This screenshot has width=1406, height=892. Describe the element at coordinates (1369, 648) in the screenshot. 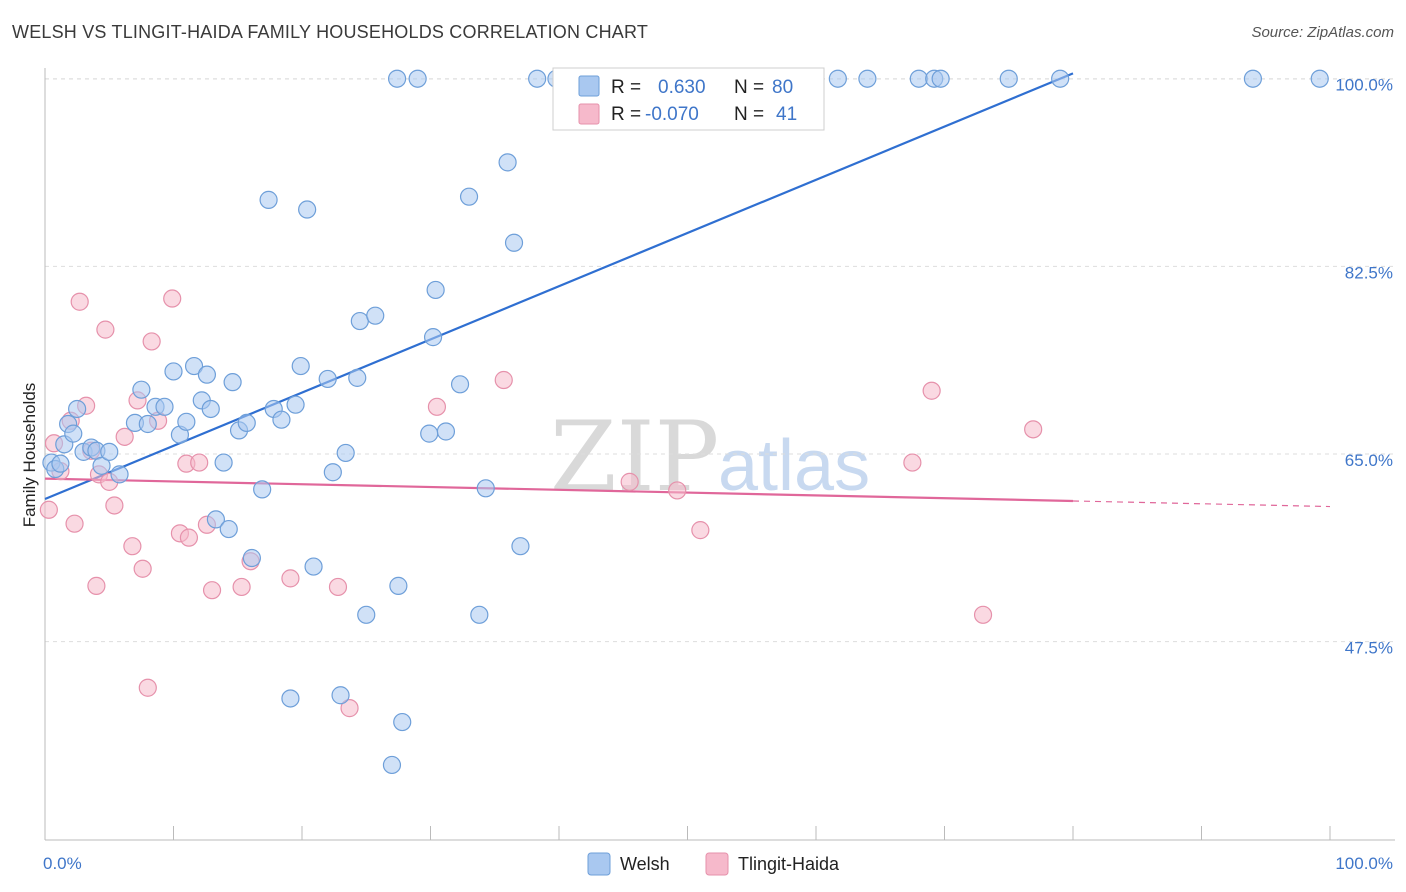

I see `y-tick-label: 47.5%` at that location.